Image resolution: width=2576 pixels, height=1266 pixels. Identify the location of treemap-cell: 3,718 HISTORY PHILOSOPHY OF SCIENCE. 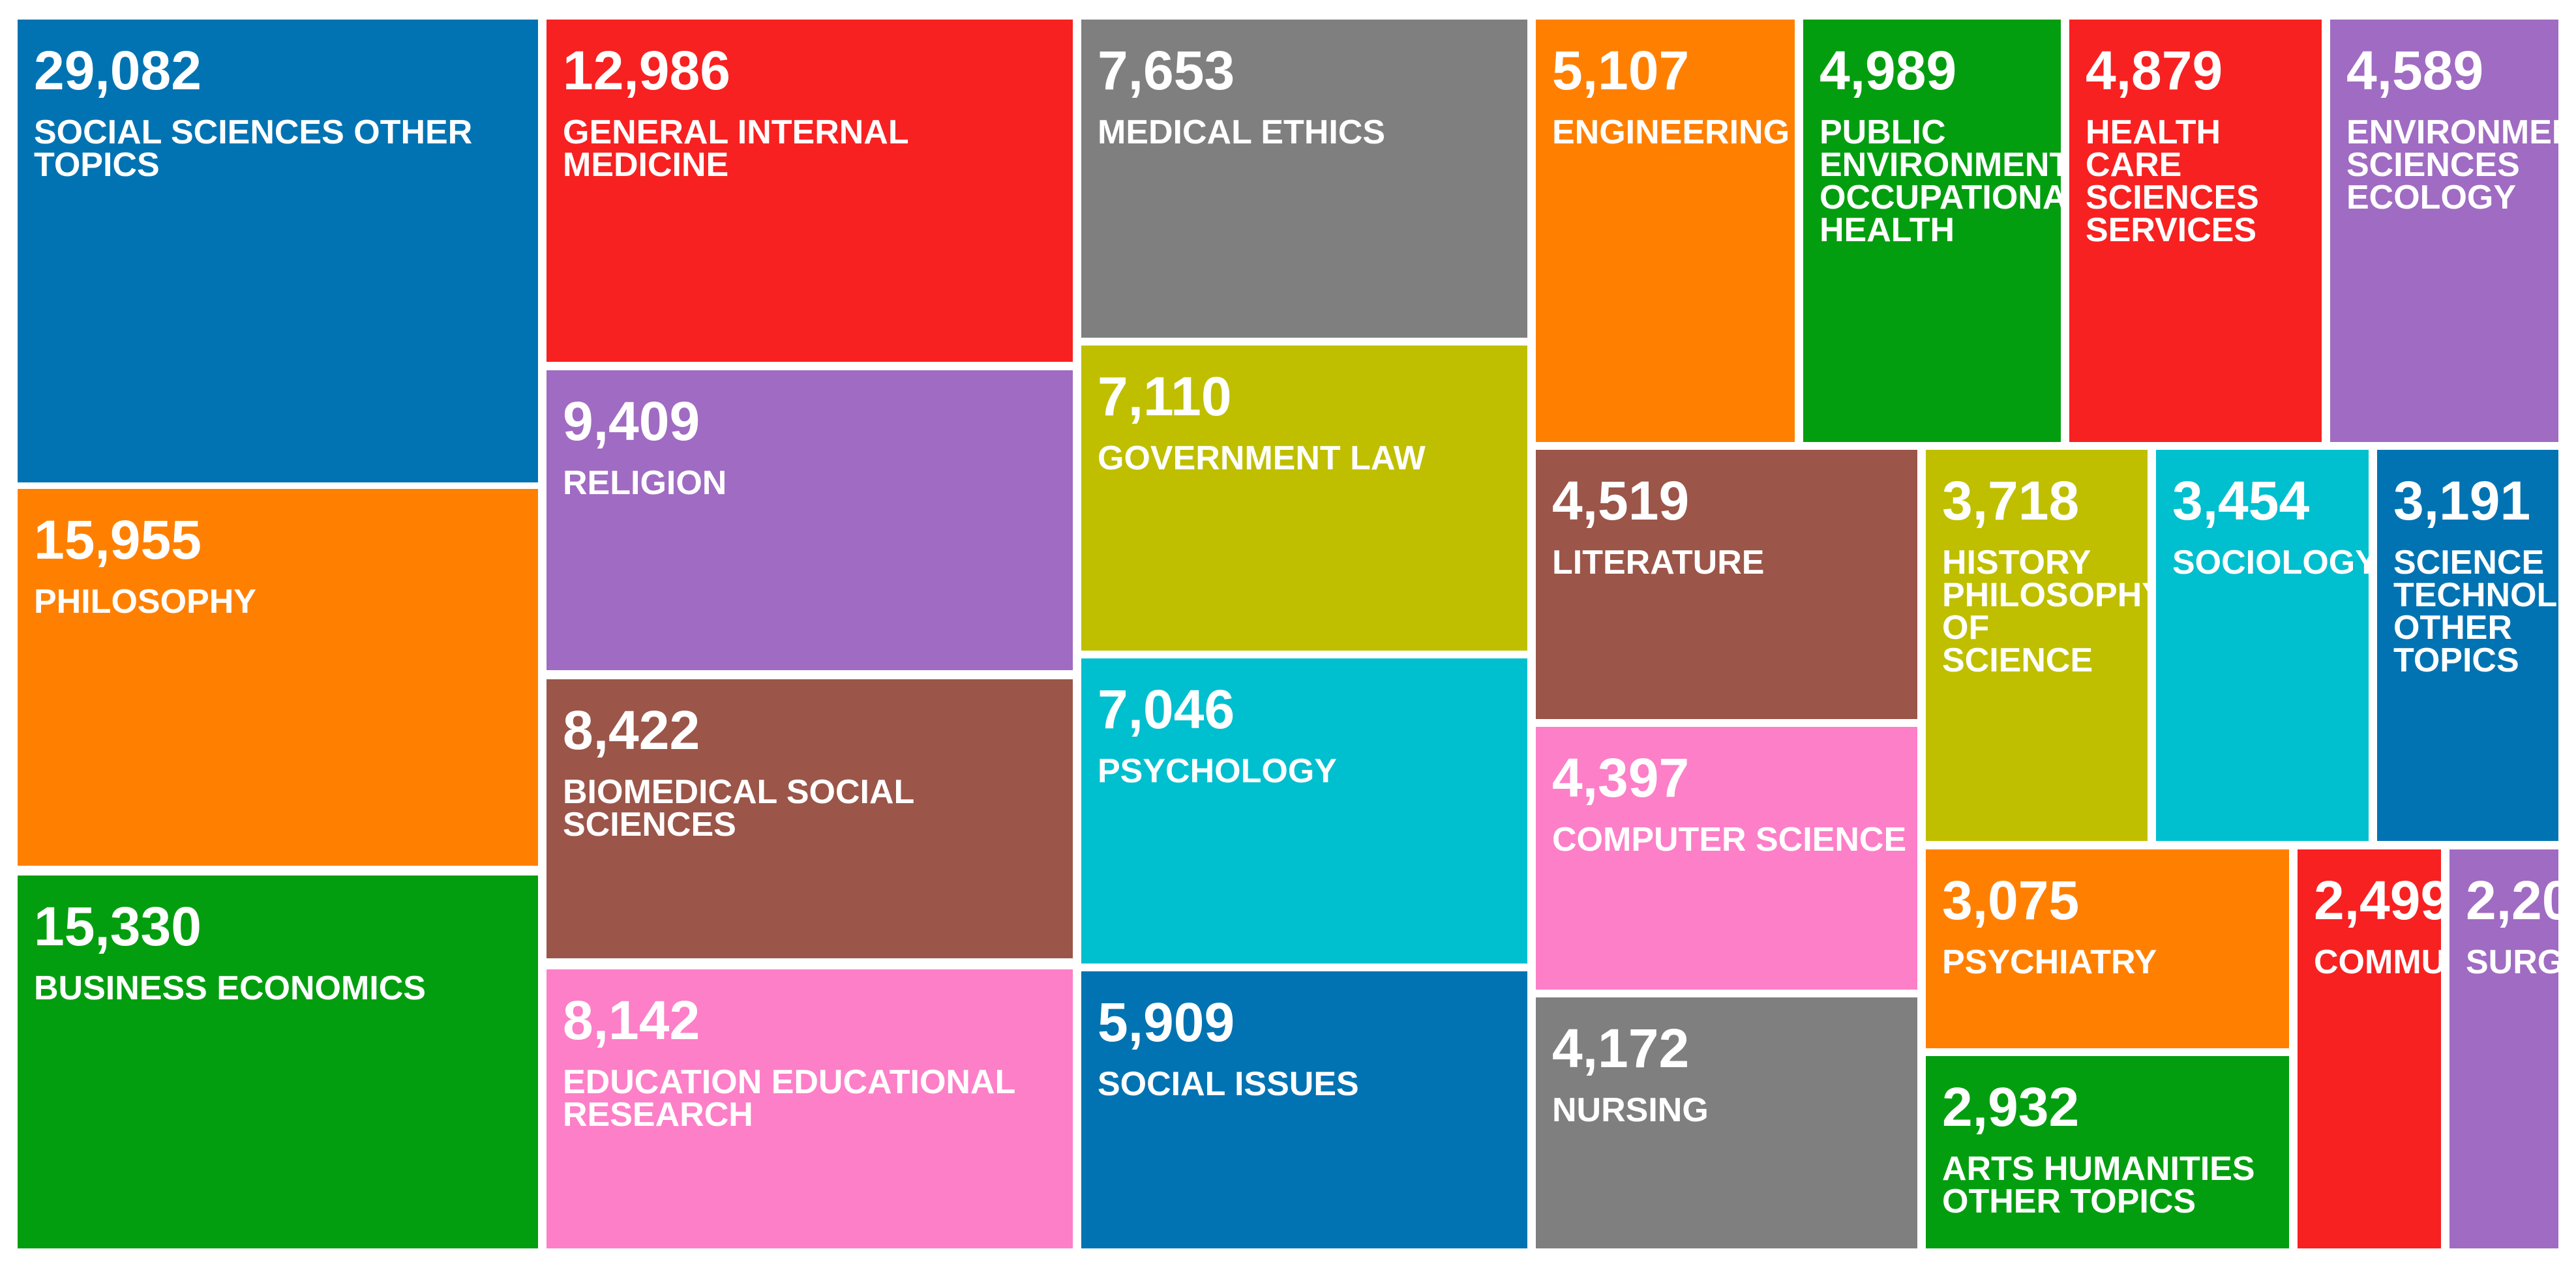
(2037, 645).